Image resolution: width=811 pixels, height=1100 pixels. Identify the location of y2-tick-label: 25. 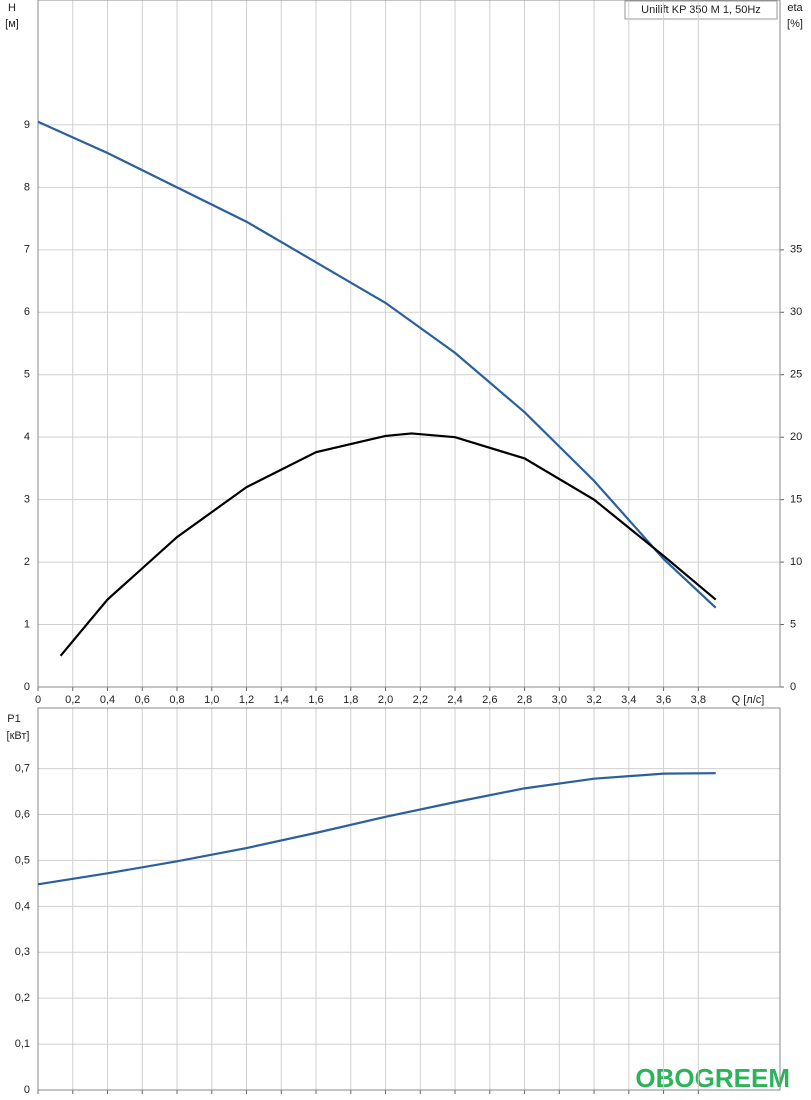
(796, 375).